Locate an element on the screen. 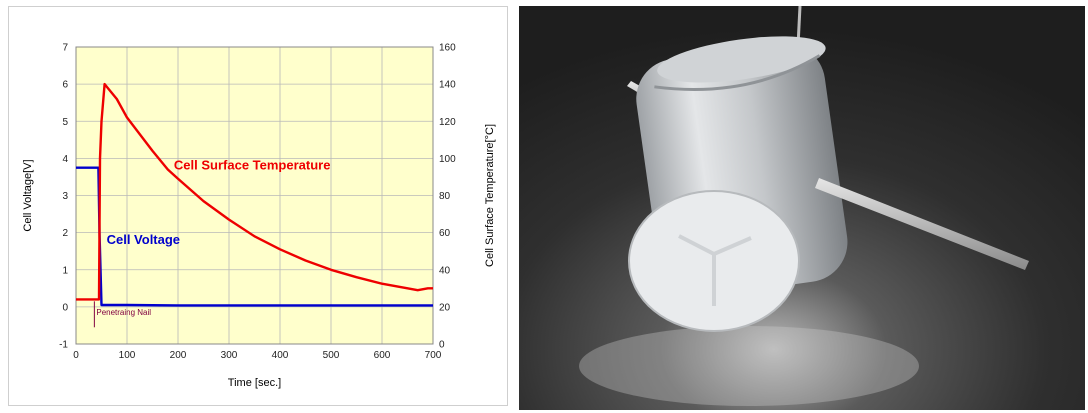  x-axis-title: Time [sec.] is located at coordinates (254, 383).